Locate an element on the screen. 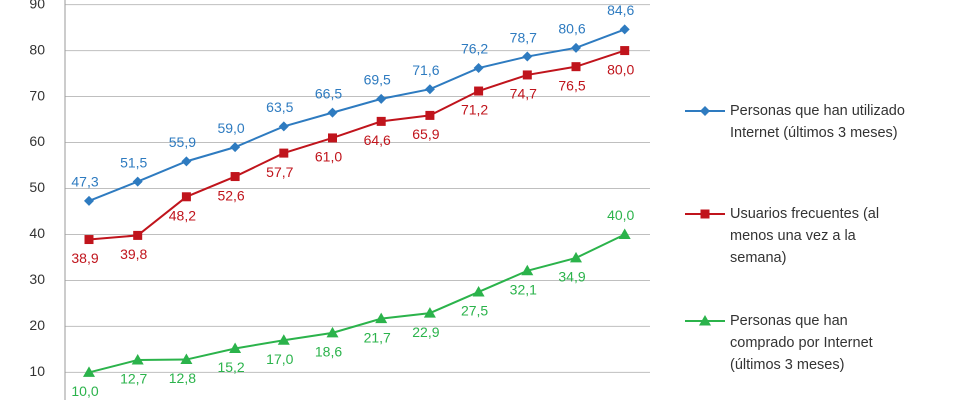  data-label: 32,1 is located at coordinates (523, 290).